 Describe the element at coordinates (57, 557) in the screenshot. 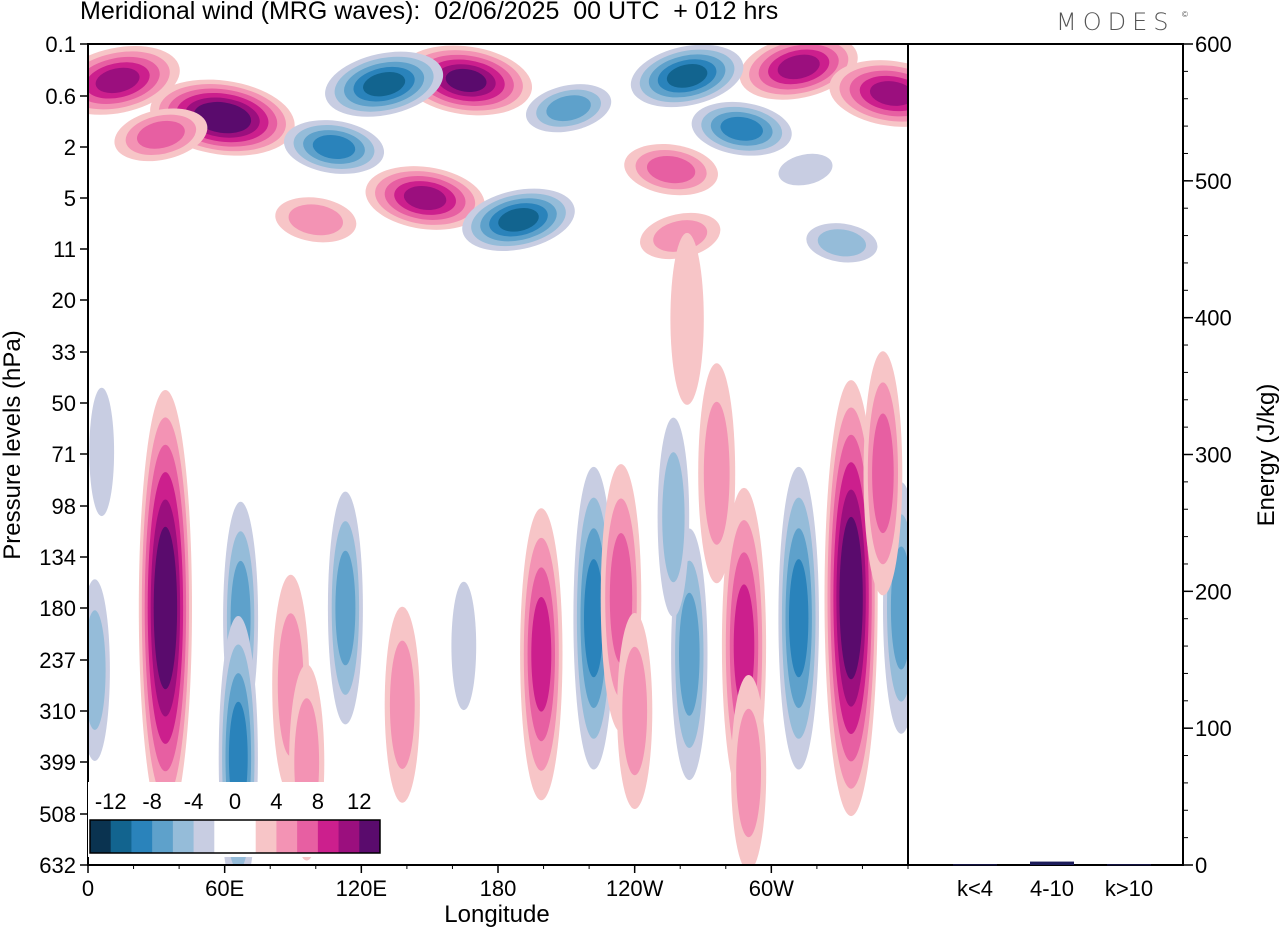

I see `y-tick-label: 134` at that location.